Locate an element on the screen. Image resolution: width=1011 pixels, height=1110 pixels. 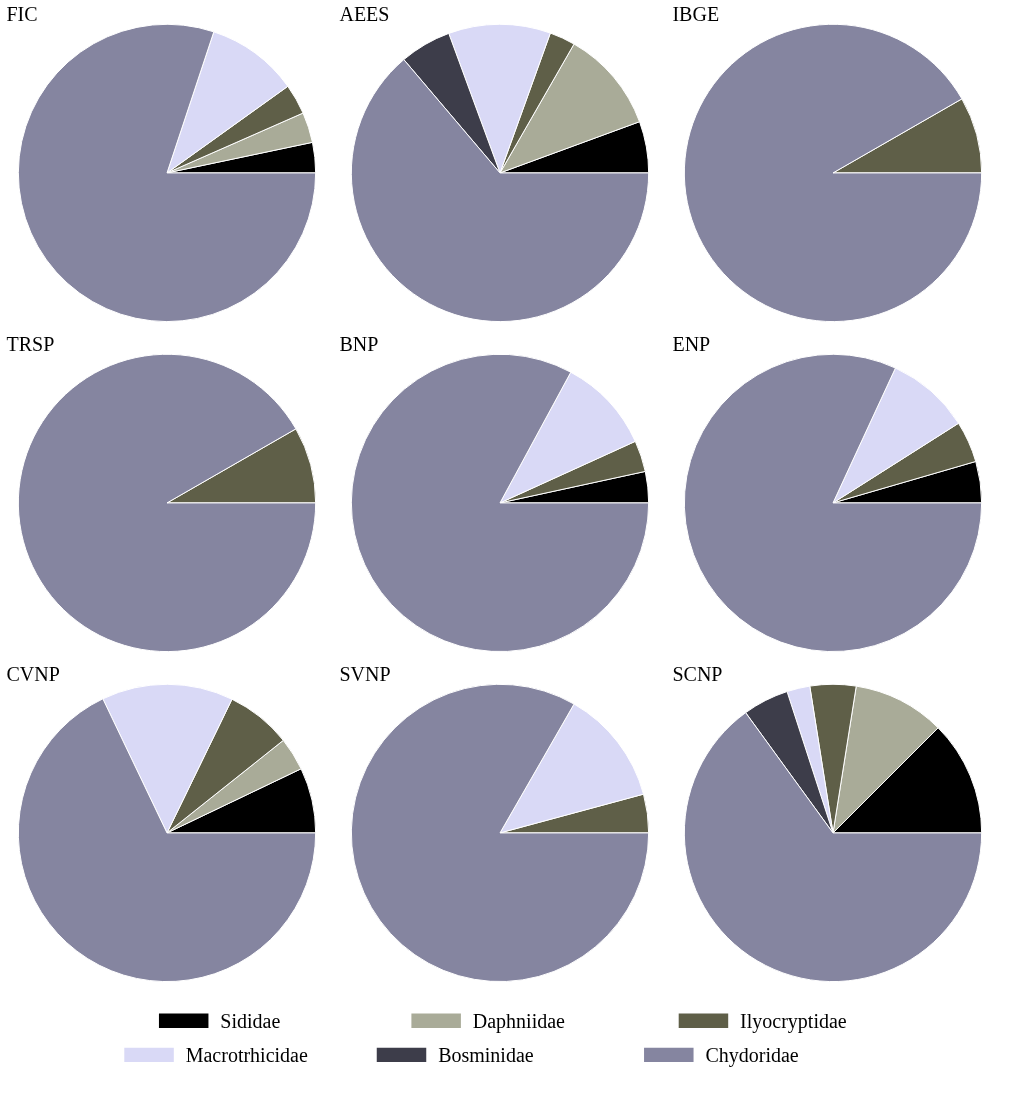
chart-title: AEES is located at coordinates (364, 14).